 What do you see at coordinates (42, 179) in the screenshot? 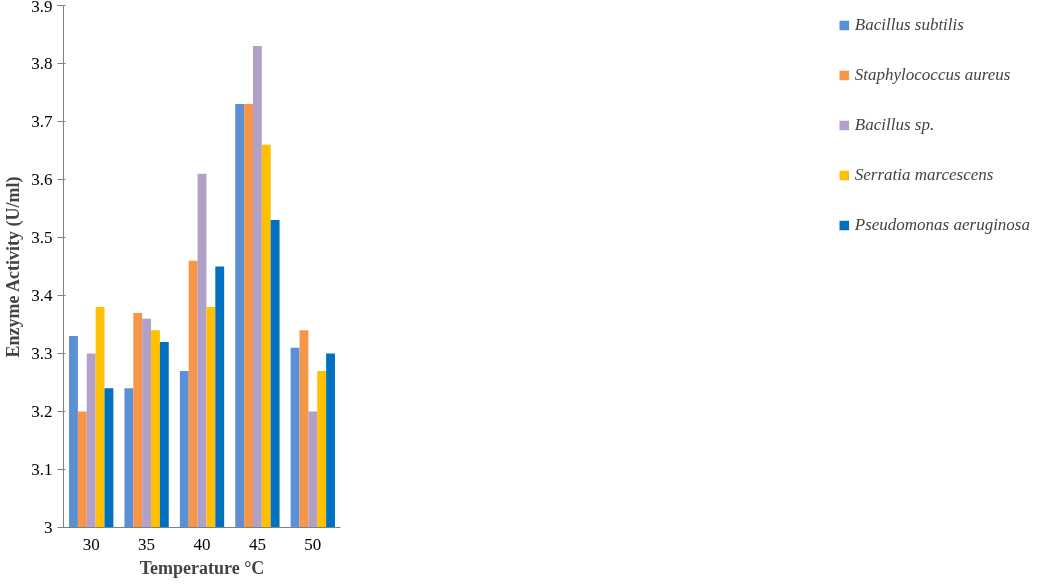
I see `y-tick-label: 3.6` at bounding box center [42, 179].